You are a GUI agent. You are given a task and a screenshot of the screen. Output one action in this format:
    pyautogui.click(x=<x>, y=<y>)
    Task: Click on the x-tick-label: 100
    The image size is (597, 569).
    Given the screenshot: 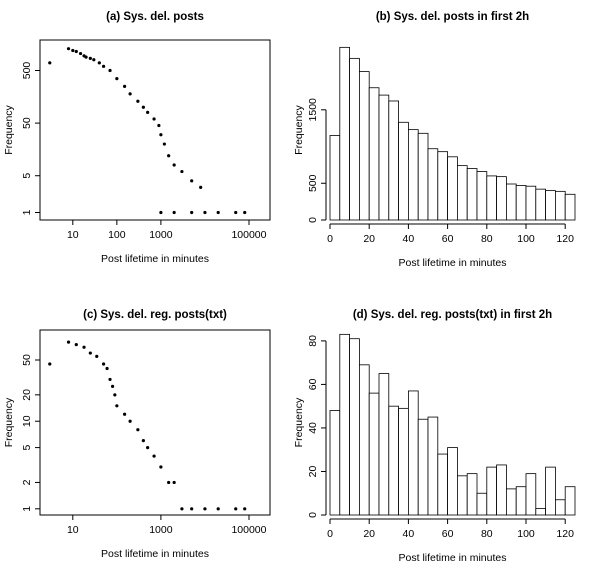 What is the action you would take?
    pyautogui.click(x=117, y=235)
    